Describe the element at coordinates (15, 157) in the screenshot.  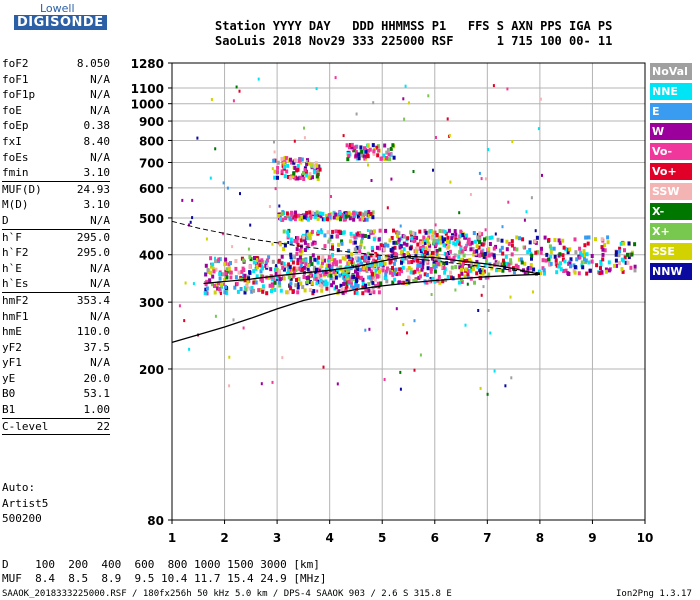
I see `param-name: foEs` at that location.